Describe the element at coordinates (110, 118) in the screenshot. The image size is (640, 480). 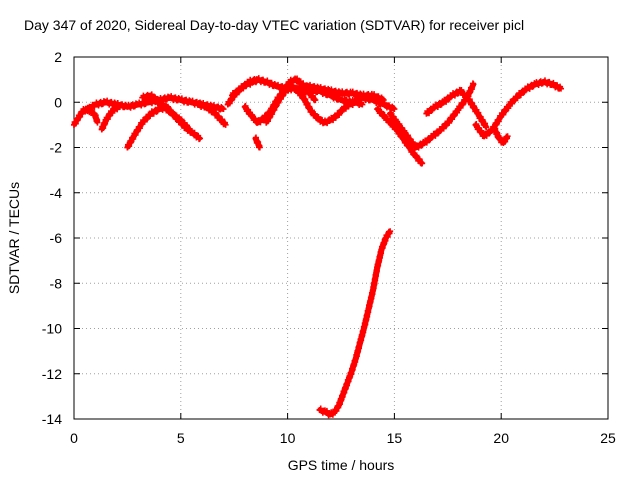
I see `series-arc-c` at that location.